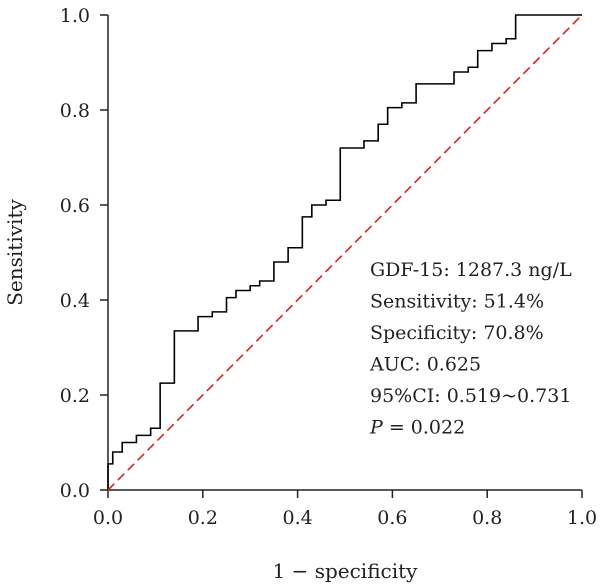  What do you see at coordinates (203, 518) in the screenshot?
I see `x-tick-label: 0.2` at bounding box center [203, 518].